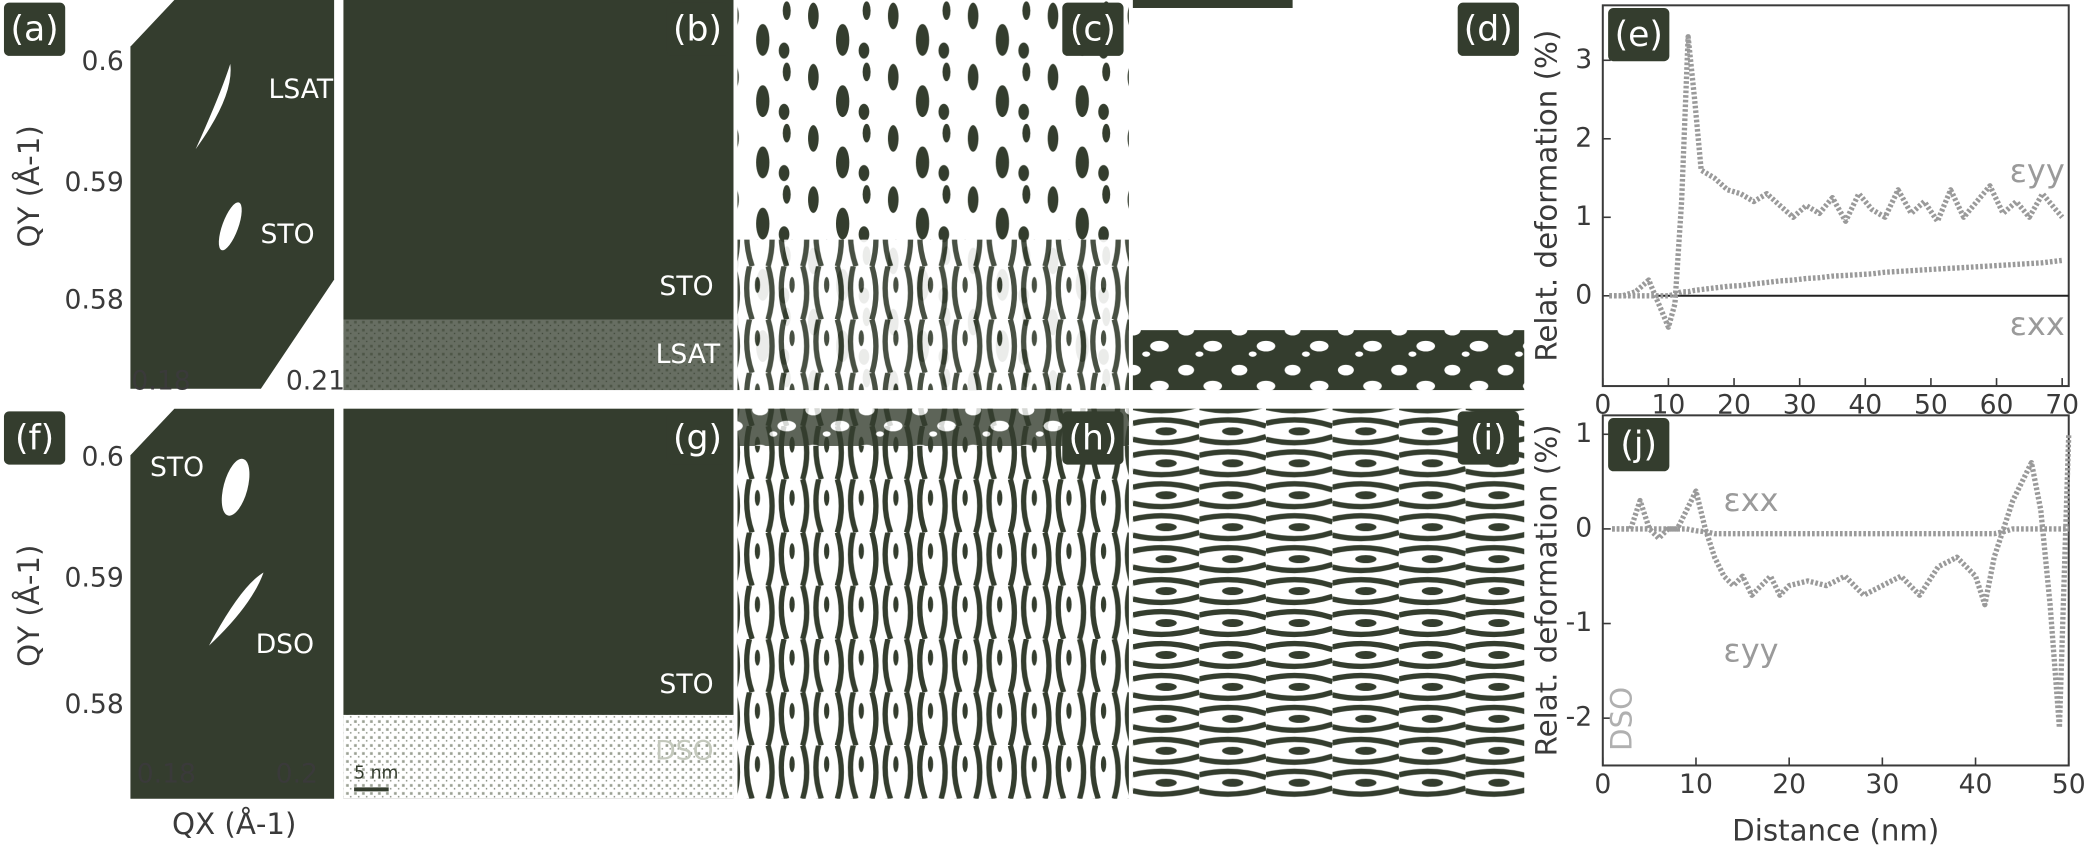  What do you see at coordinates (1583, 137) in the screenshot?
I see `y-tick-label: 2` at bounding box center [1583, 137].